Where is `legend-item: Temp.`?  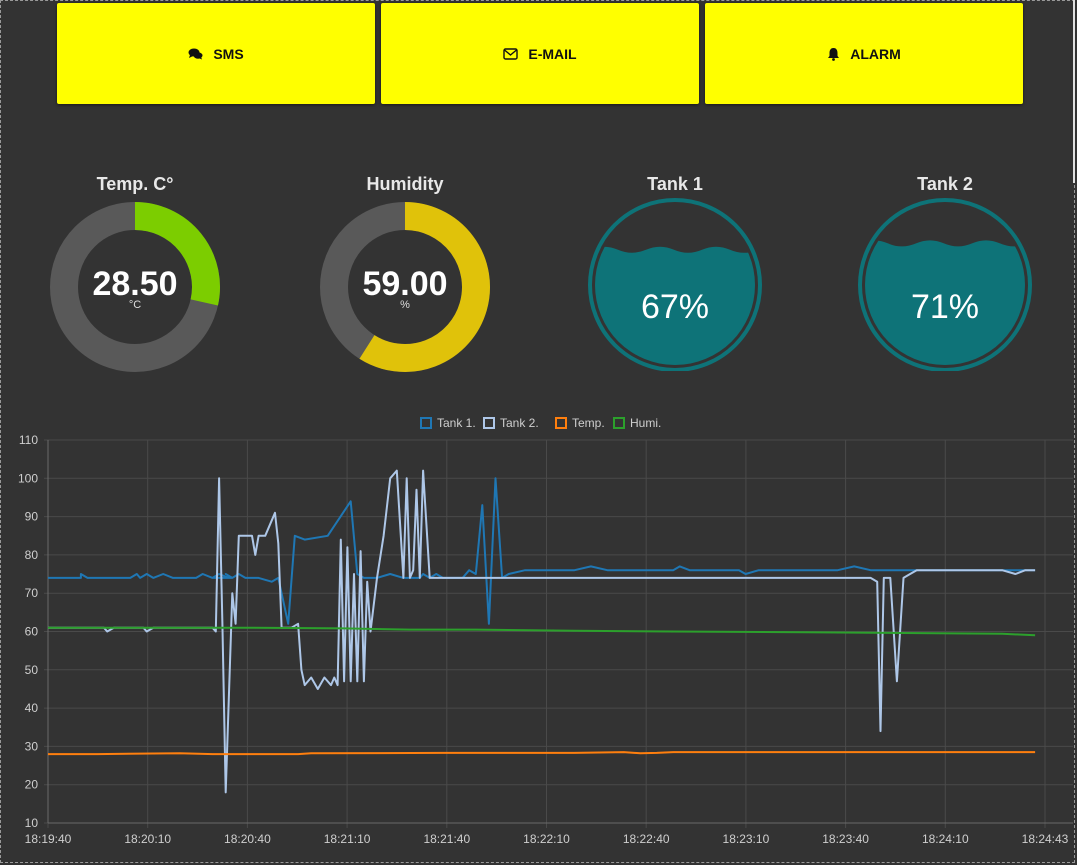 legend-item: Temp. is located at coordinates (580, 423).